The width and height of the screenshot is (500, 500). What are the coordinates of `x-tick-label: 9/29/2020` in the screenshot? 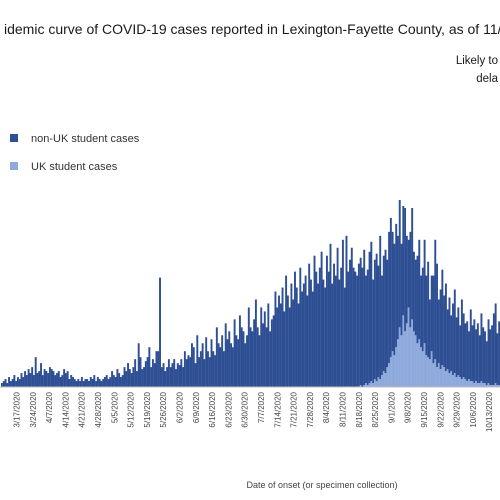 It's located at (457, 409).